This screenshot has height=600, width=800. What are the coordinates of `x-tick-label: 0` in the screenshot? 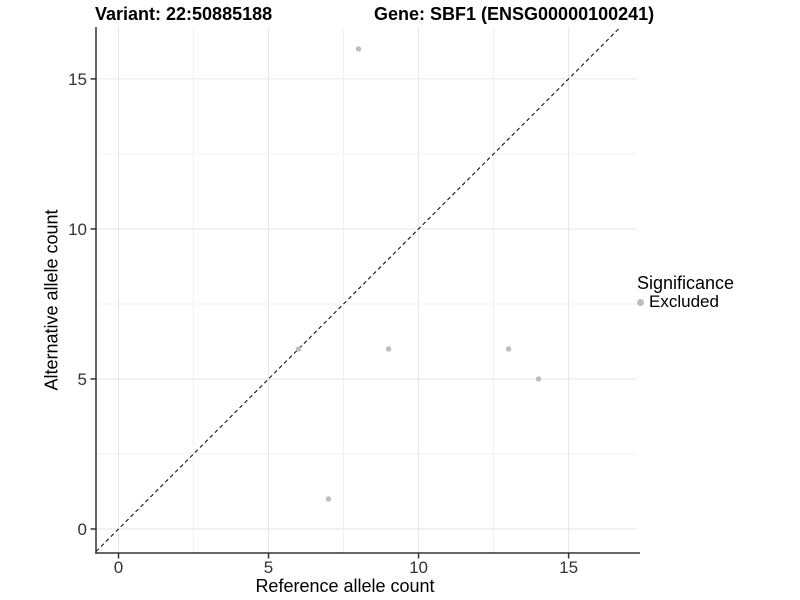 It's located at (118, 567).